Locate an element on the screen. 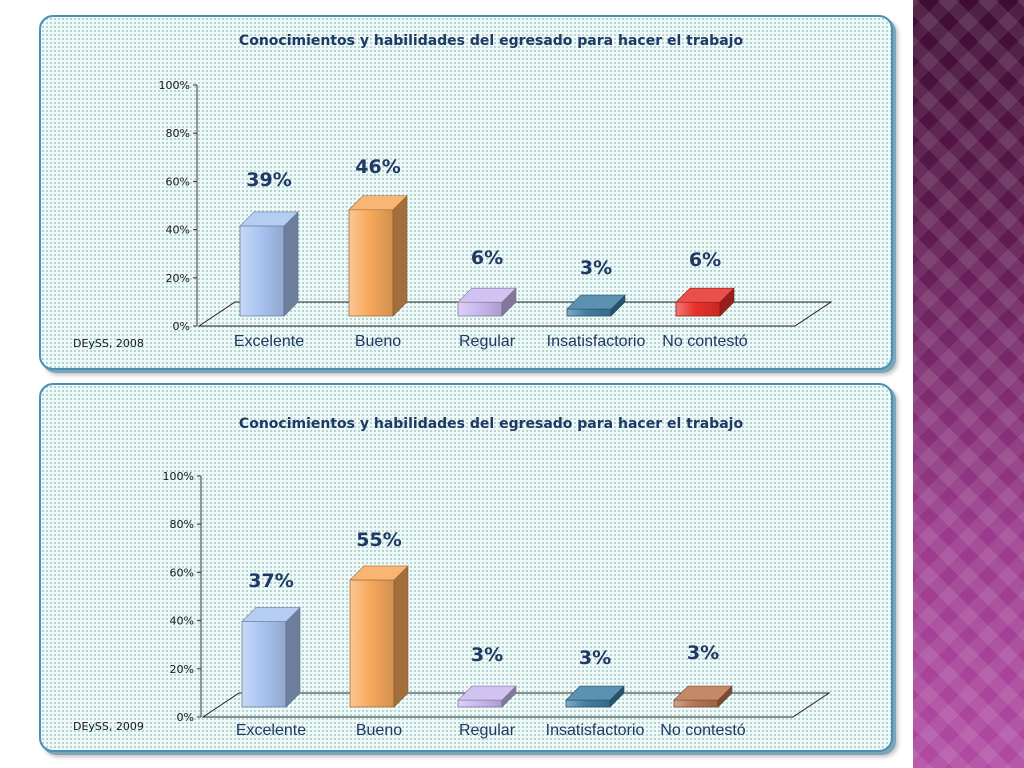 This screenshot has width=1024, height=768. data-label: 37% is located at coordinates (270, 581).